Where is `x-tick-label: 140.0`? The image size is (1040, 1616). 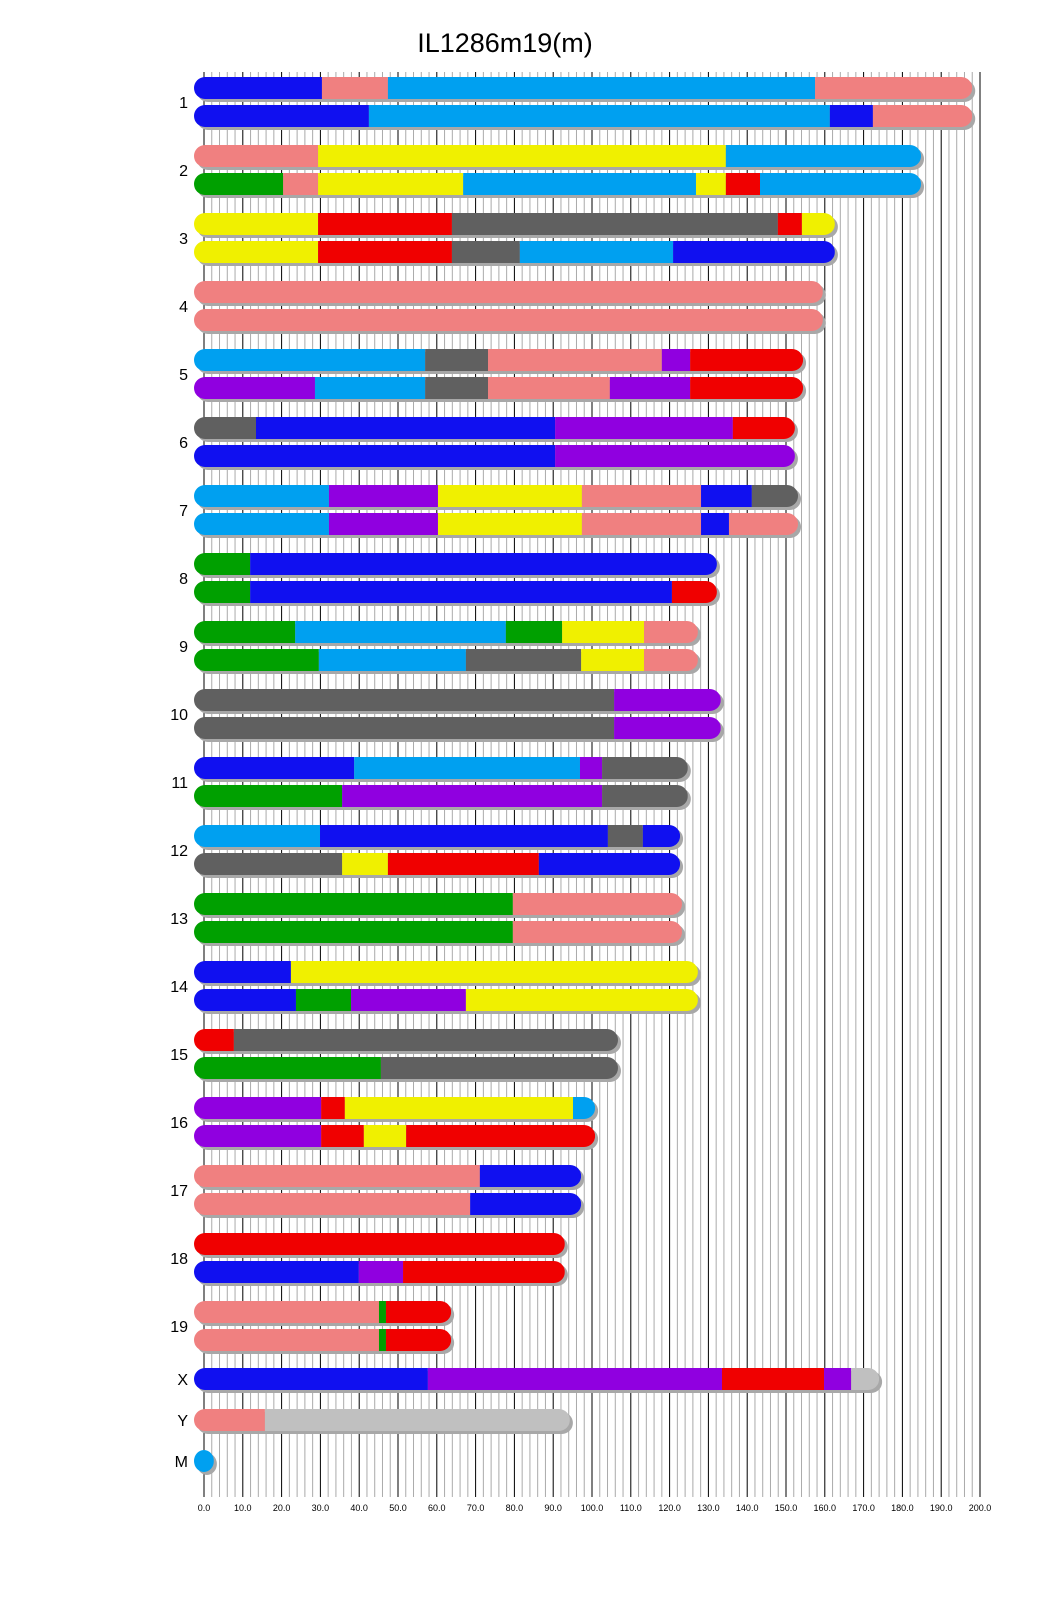
x-tick-label: 140.0 is located at coordinates (747, 1508).